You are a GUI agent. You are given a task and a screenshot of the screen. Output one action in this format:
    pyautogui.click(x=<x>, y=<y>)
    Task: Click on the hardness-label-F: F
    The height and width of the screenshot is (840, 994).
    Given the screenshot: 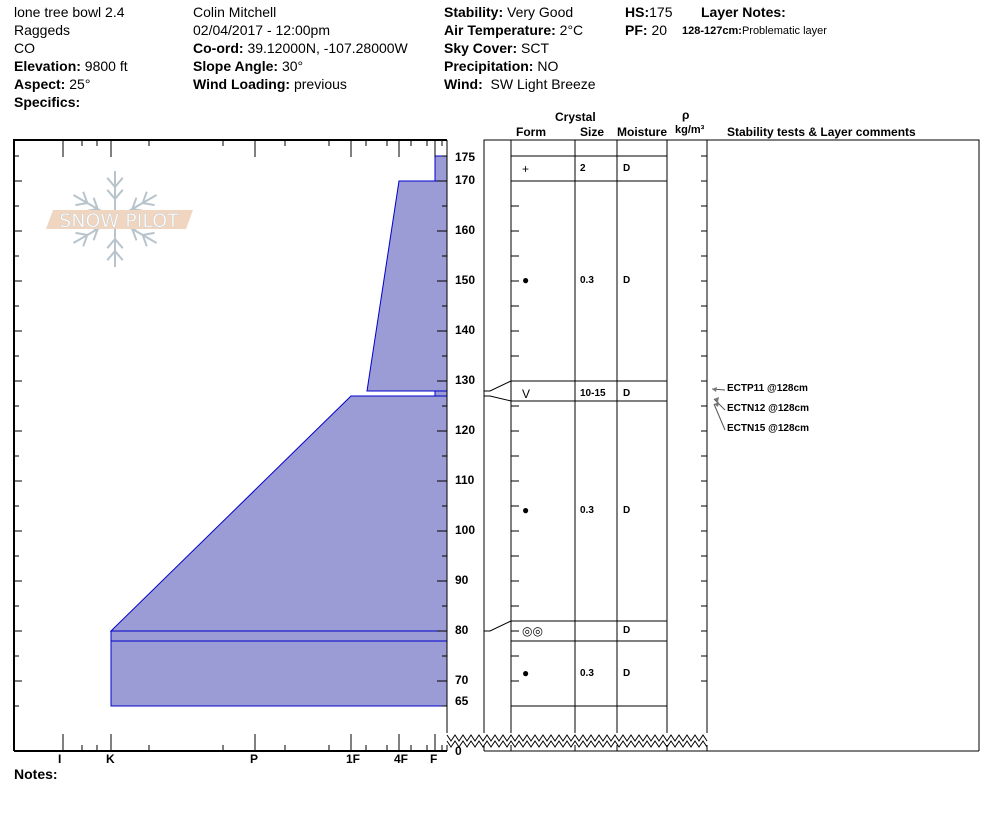 What is the action you would take?
    pyautogui.click(x=434, y=759)
    